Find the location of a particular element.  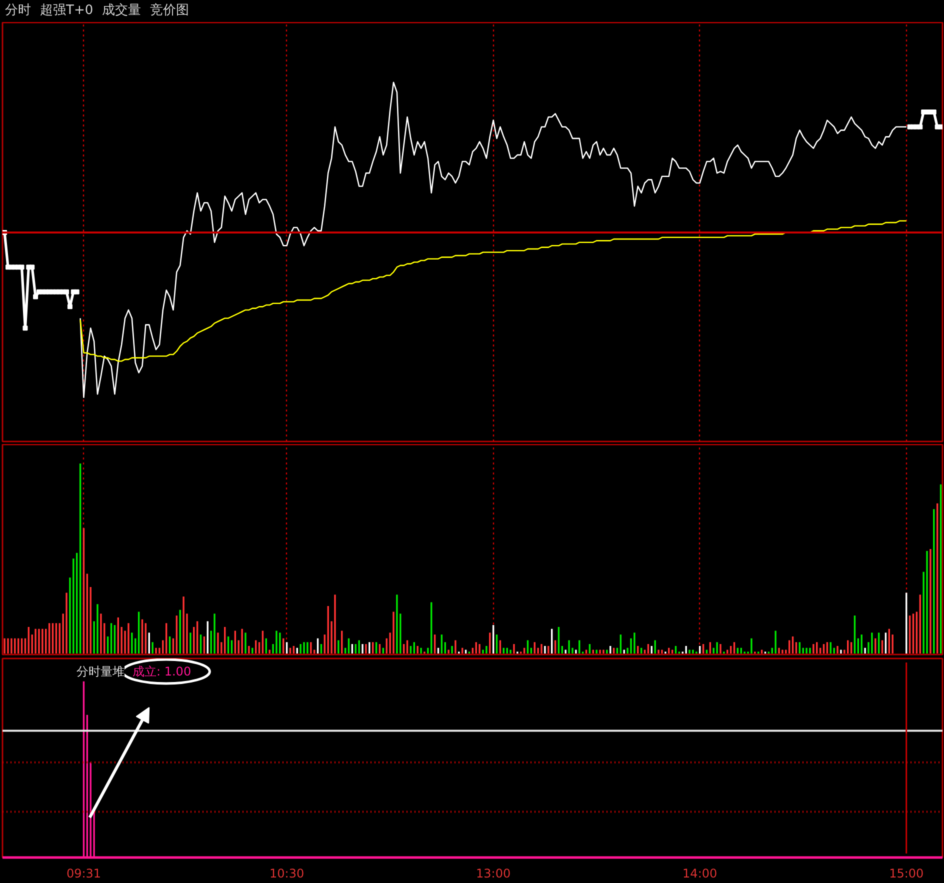

x-tick-label: 15:00 is located at coordinates (906, 873).